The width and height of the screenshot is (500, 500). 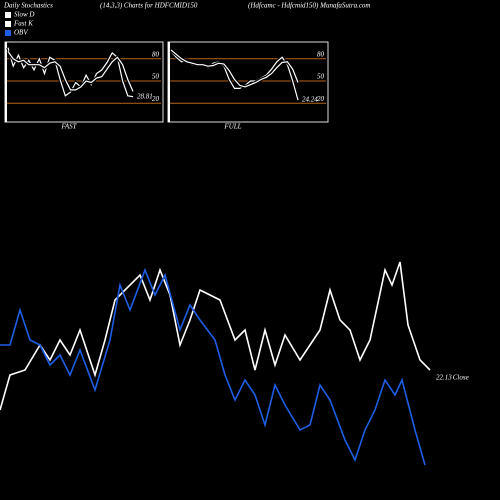 What do you see at coordinates (21, 33) in the screenshot?
I see `legend-label: OBV` at bounding box center [21, 33].